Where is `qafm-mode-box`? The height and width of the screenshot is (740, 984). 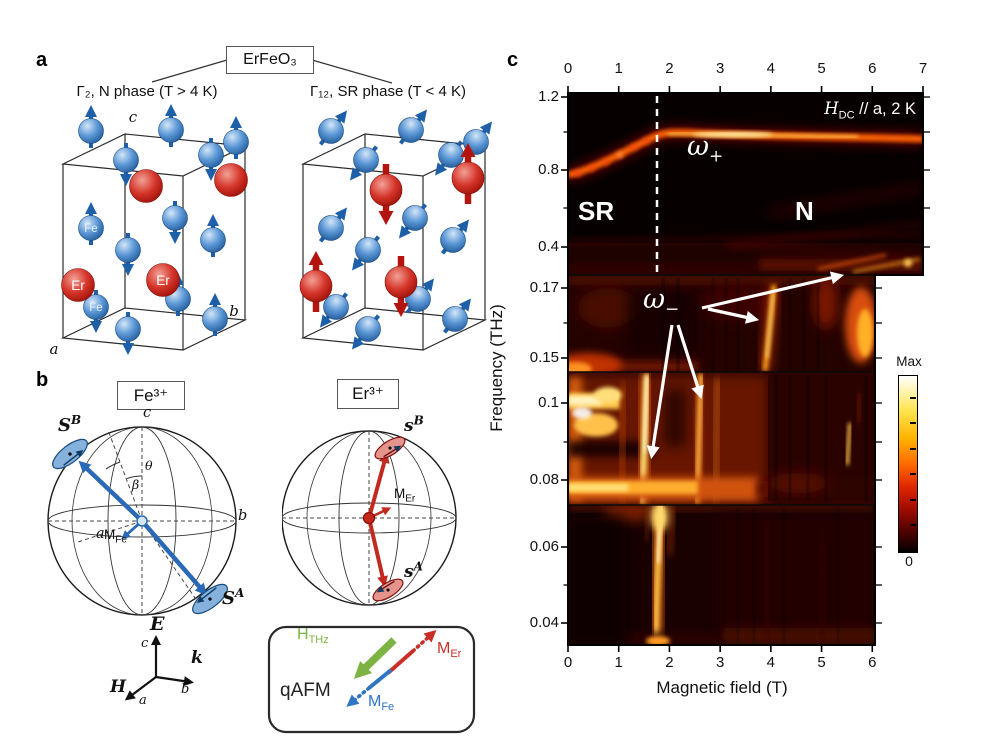 qafm-mode-box is located at coordinates (371, 679).